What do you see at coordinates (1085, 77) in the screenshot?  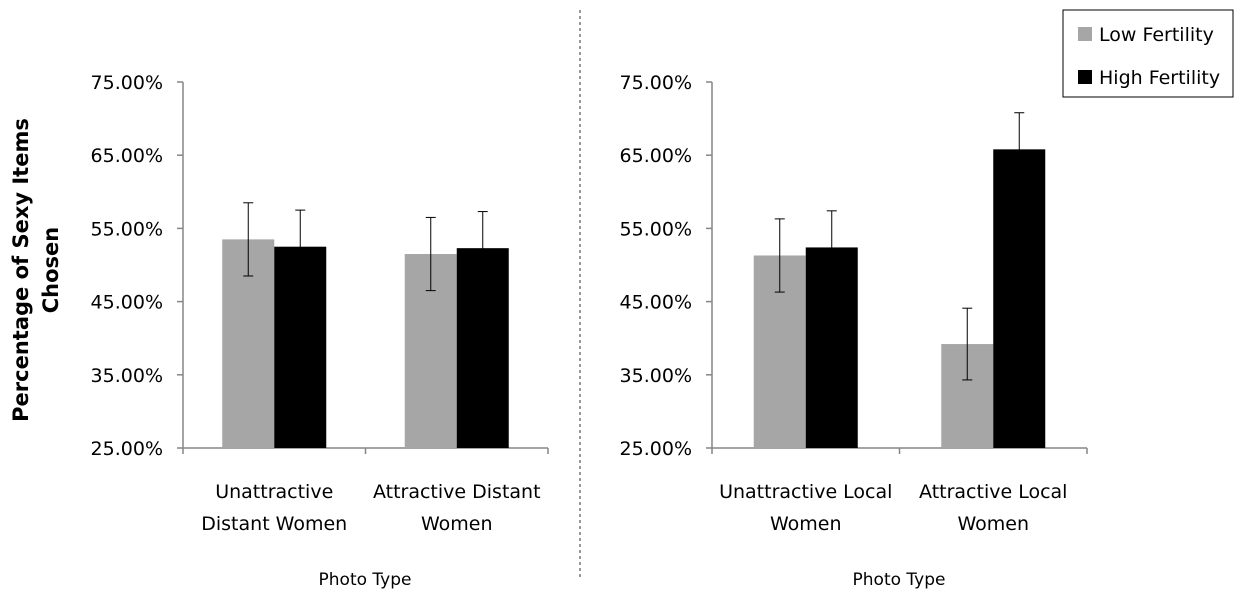 I see `legend-swatch-high` at bounding box center [1085, 77].